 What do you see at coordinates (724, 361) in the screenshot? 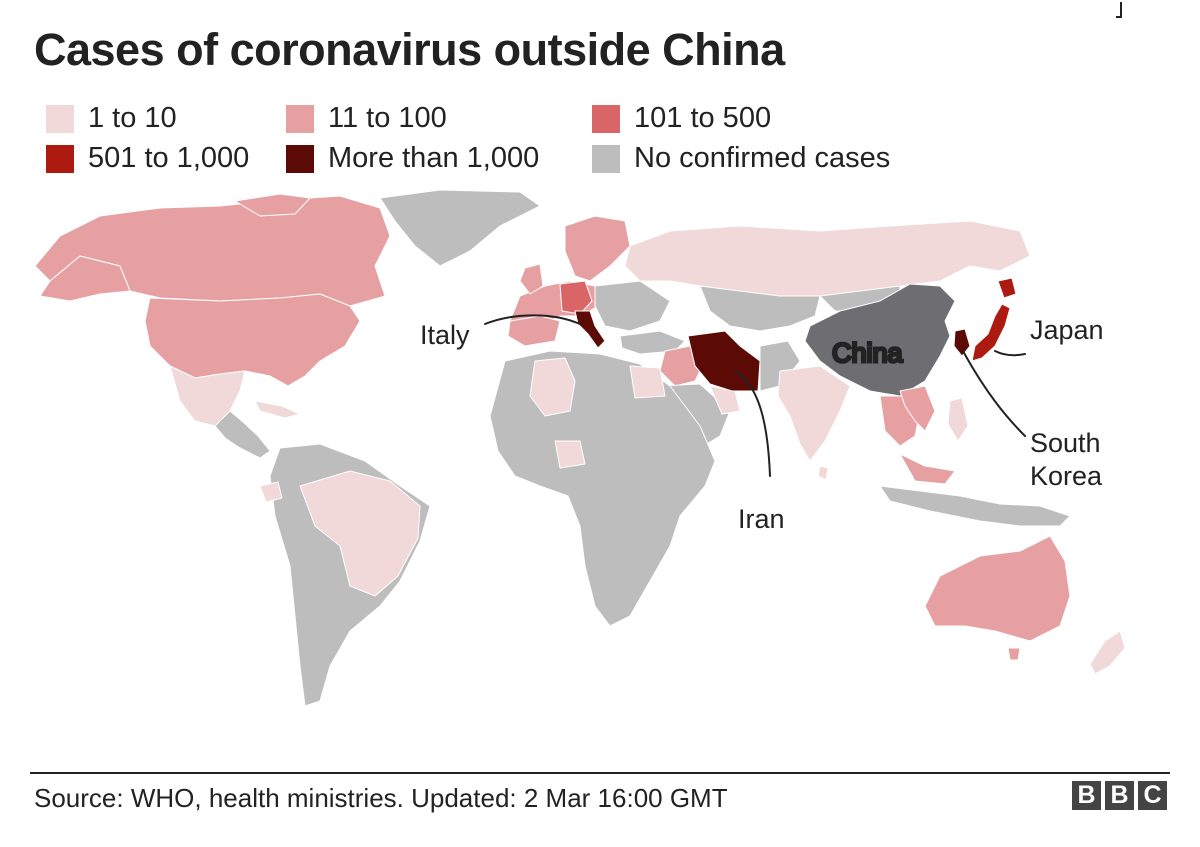
I see `iran-region` at bounding box center [724, 361].